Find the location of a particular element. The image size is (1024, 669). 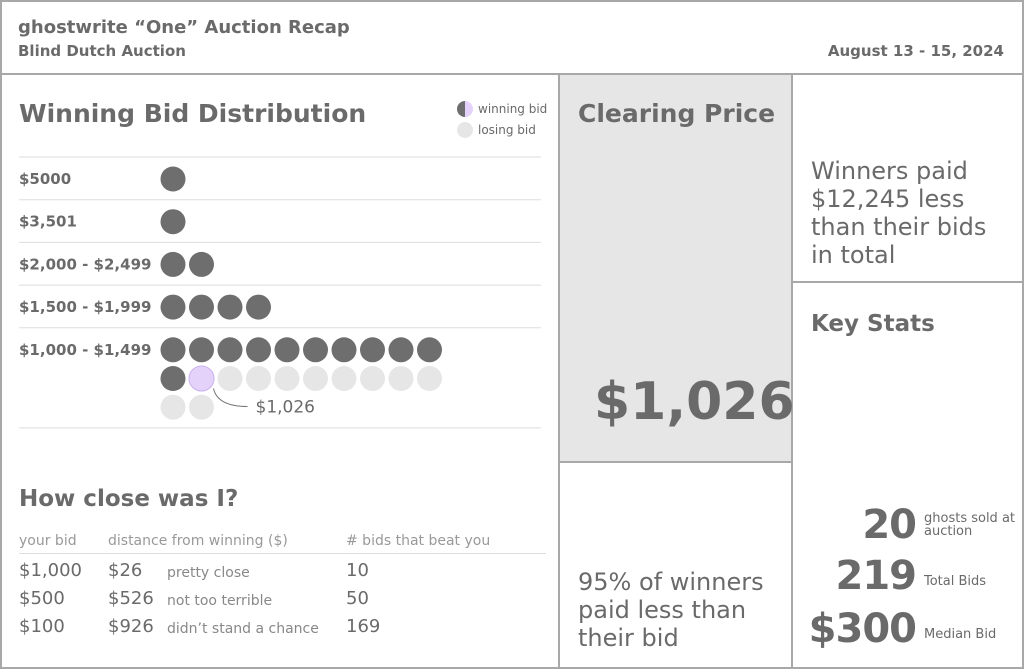

legend-label: losing bid is located at coordinates (507, 130).